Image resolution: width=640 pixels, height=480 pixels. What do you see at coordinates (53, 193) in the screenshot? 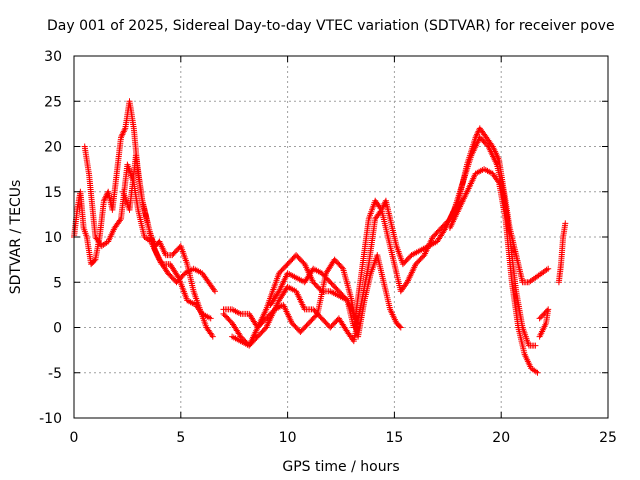
I see `y-tick-label: 15` at bounding box center [53, 193].